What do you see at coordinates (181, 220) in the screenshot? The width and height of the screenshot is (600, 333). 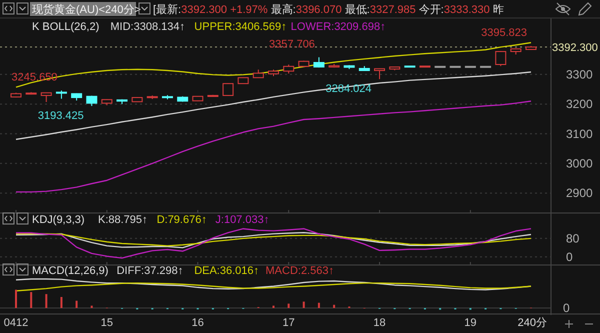 I see `series-label: D:79.676↑` at bounding box center [181, 220].